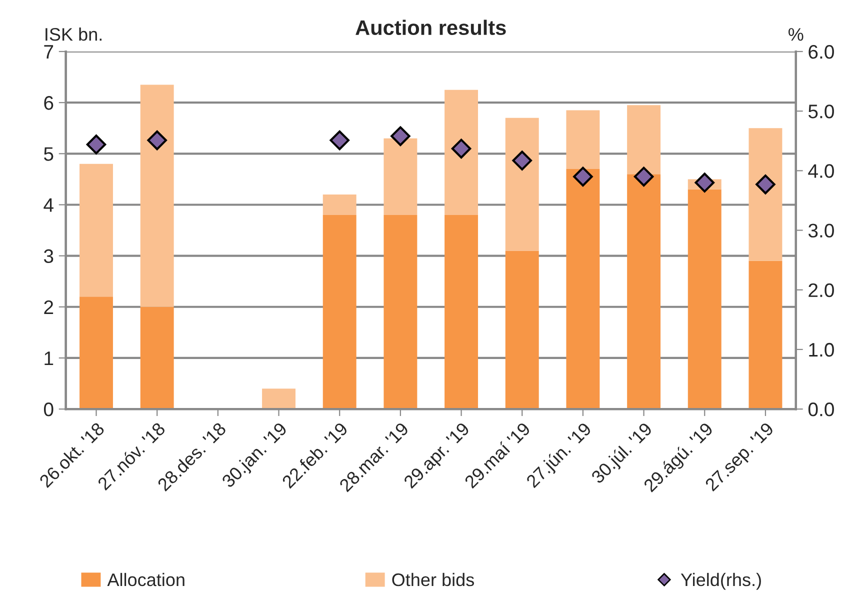  I want to click on y2-axis-title: %, so click(796, 34).